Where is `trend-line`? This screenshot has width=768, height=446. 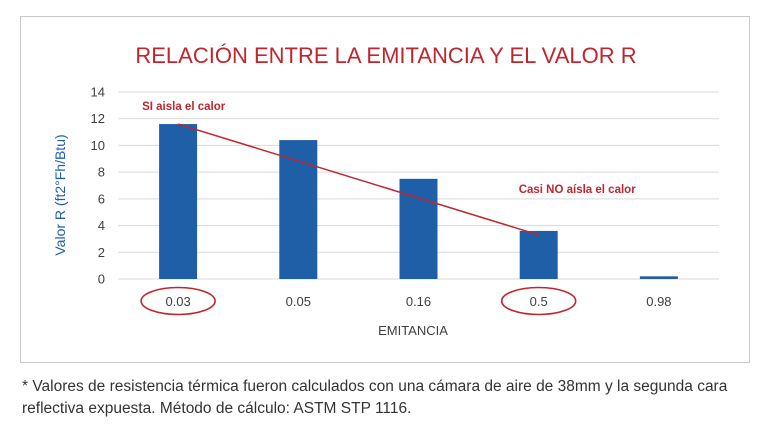
trend-line is located at coordinates (358, 179).